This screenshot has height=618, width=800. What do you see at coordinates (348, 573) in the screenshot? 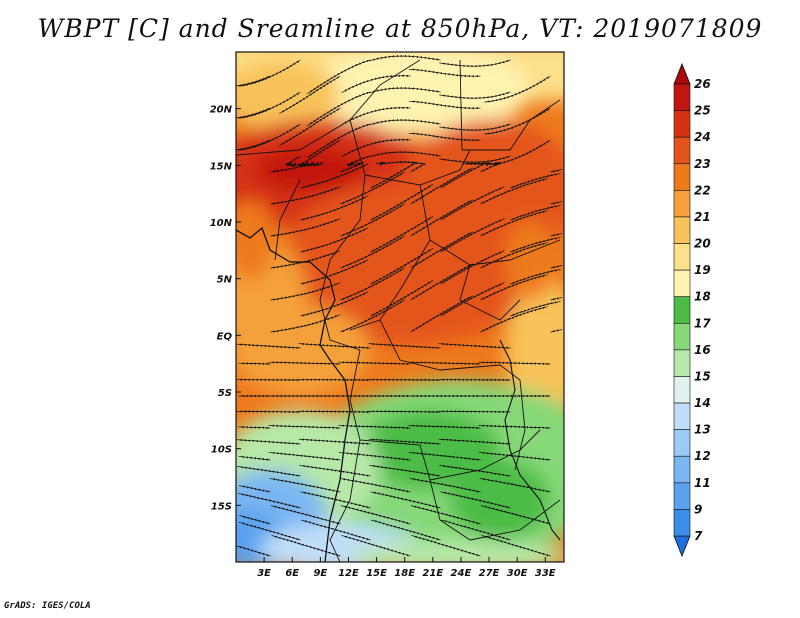
I see `lon-tick-label: 12E` at bounding box center [348, 573].